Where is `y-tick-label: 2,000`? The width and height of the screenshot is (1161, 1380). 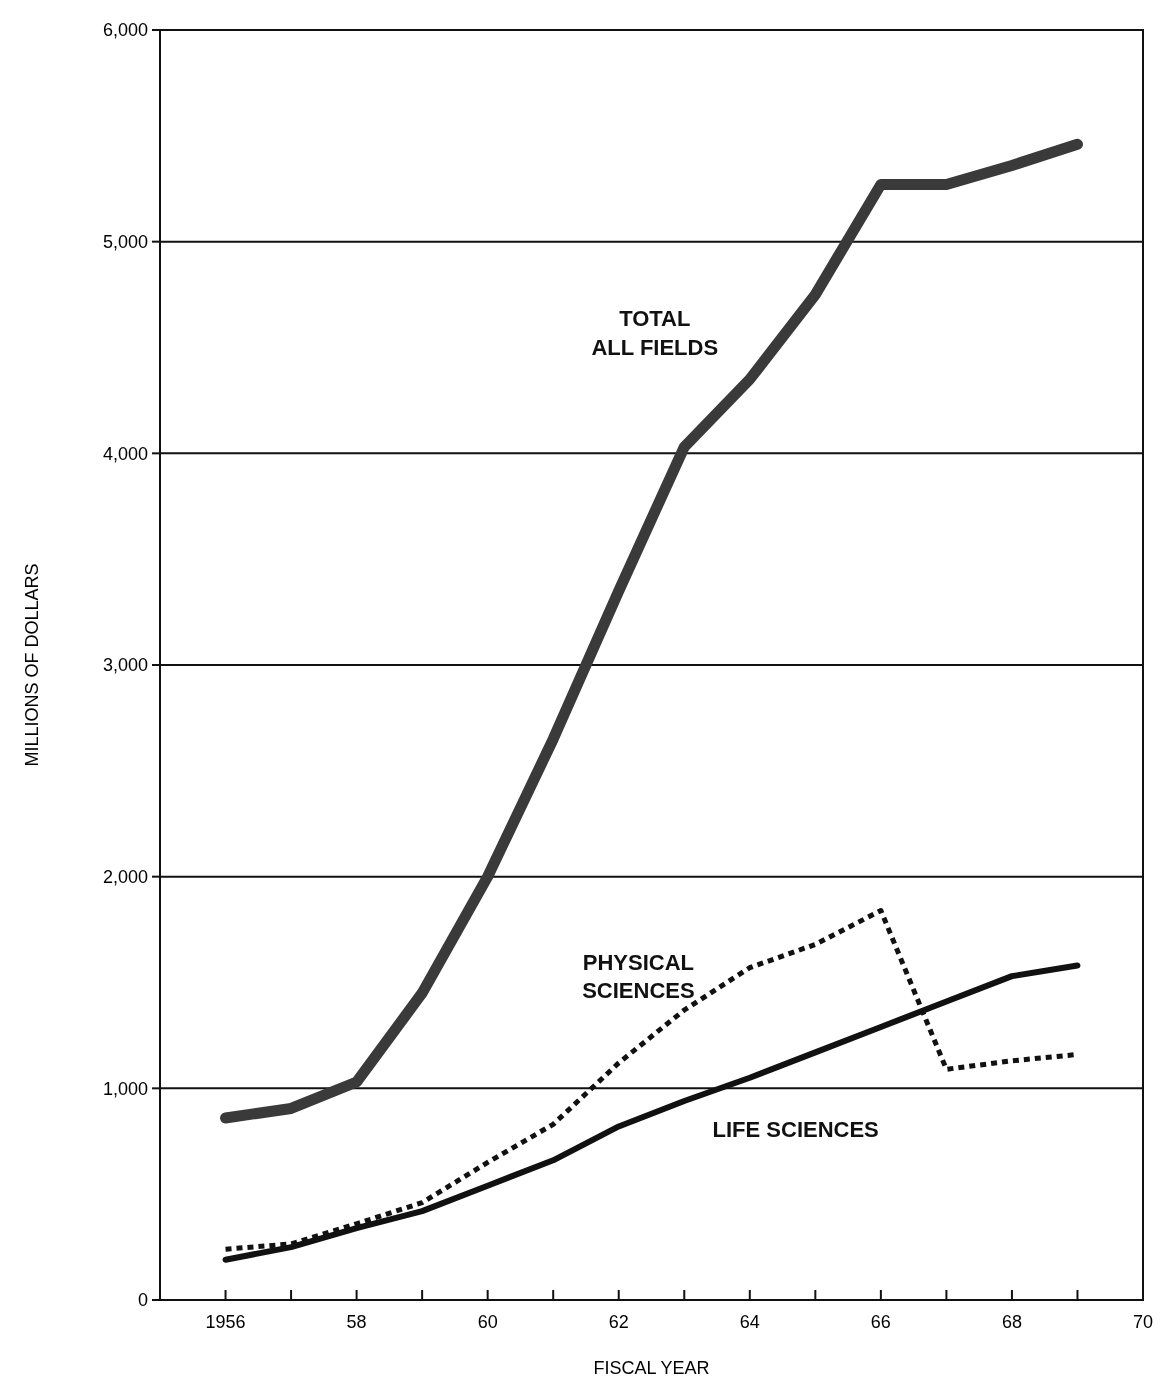
y-tick-label: 2,000 is located at coordinates (125, 876).